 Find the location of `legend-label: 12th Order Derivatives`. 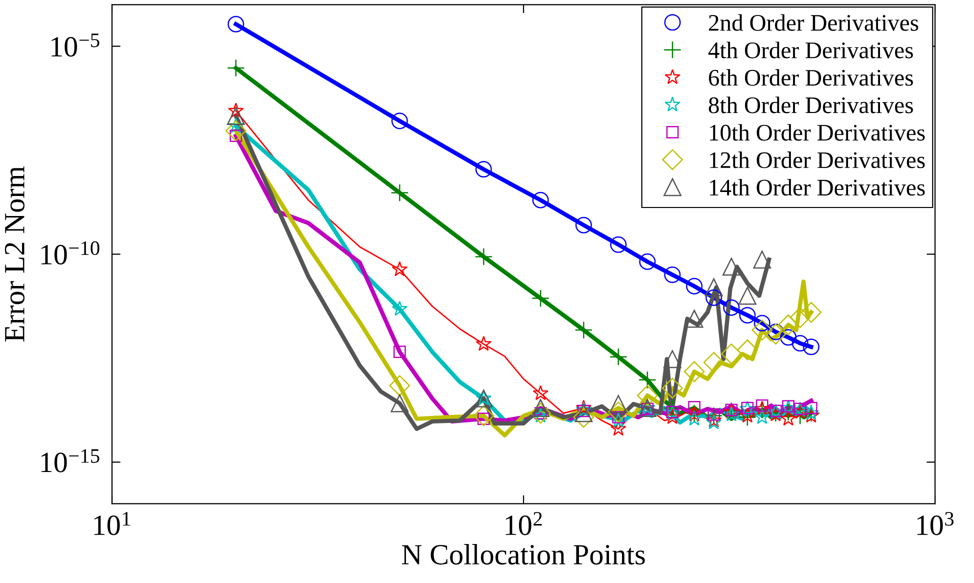

legend-label: 12th Order Derivatives is located at coordinates (817, 160).